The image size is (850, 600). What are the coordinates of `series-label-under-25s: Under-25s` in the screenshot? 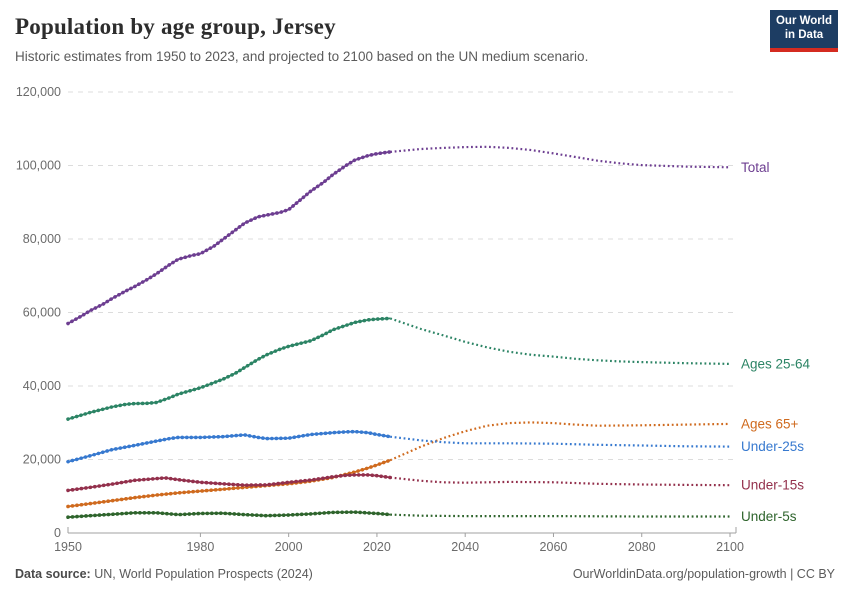 It's located at (772, 446).